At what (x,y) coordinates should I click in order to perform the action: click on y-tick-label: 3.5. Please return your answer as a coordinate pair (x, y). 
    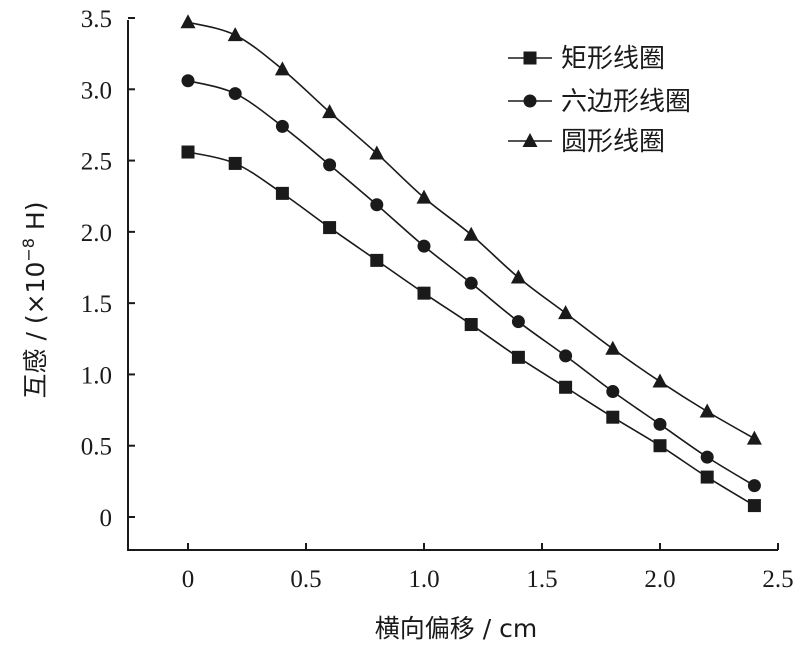
    Looking at the image, I should click on (96, 19).